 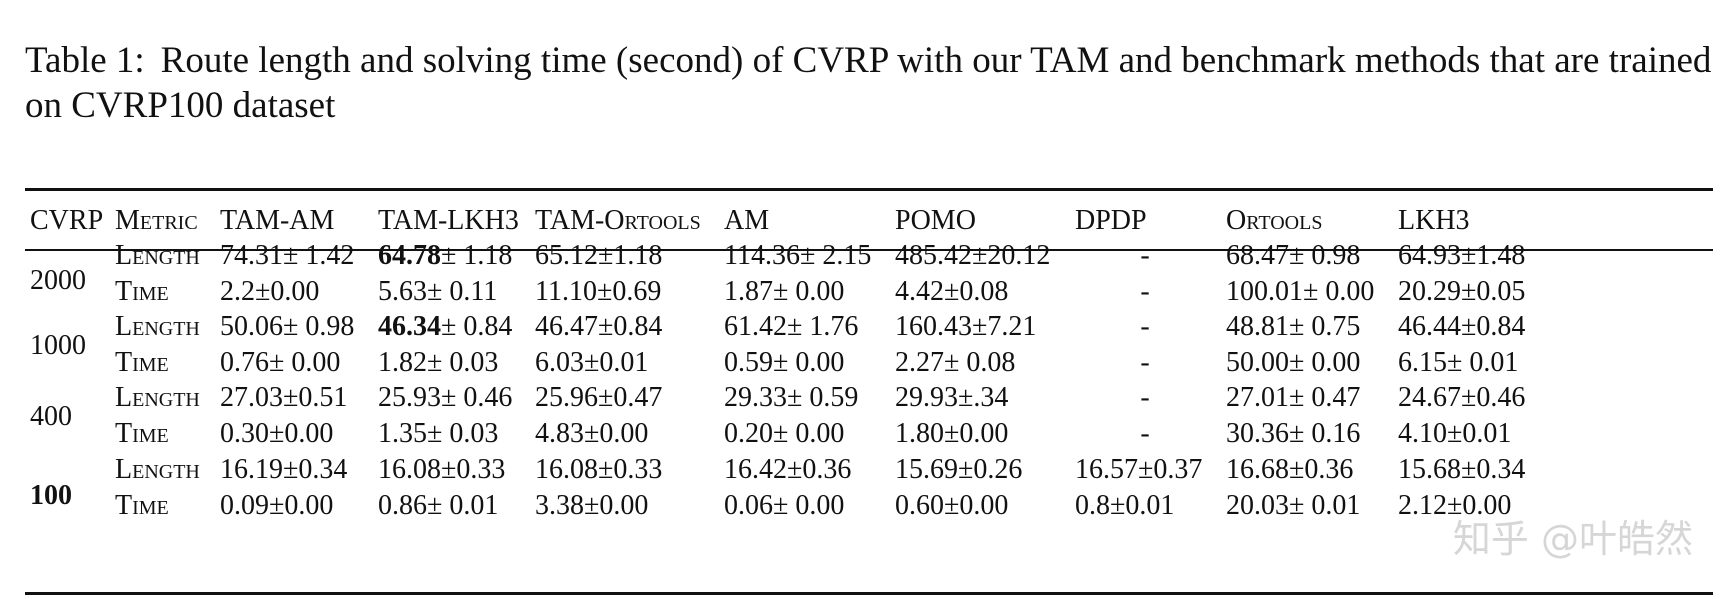 I want to click on top-rule, so click(x=869, y=189).